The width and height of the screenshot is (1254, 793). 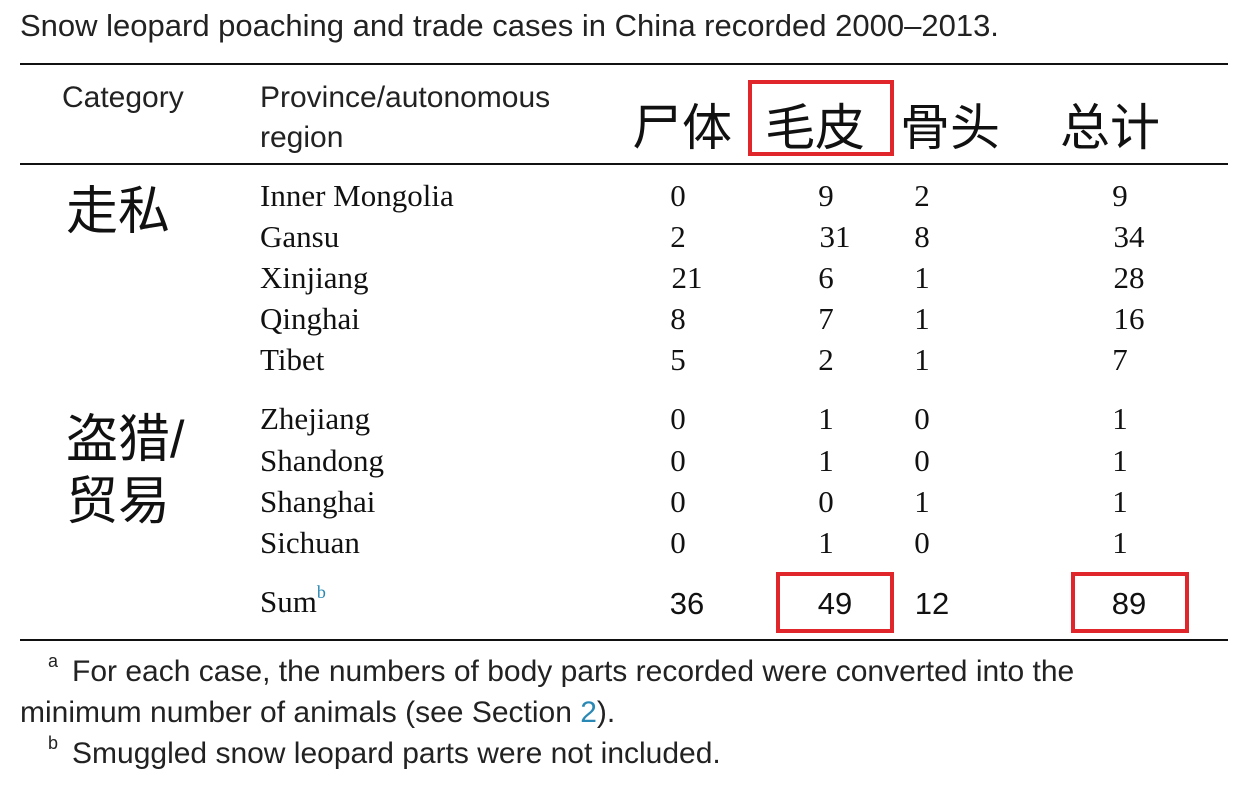 I want to click on pelt-cell: 0, so click(x=826, y=501).